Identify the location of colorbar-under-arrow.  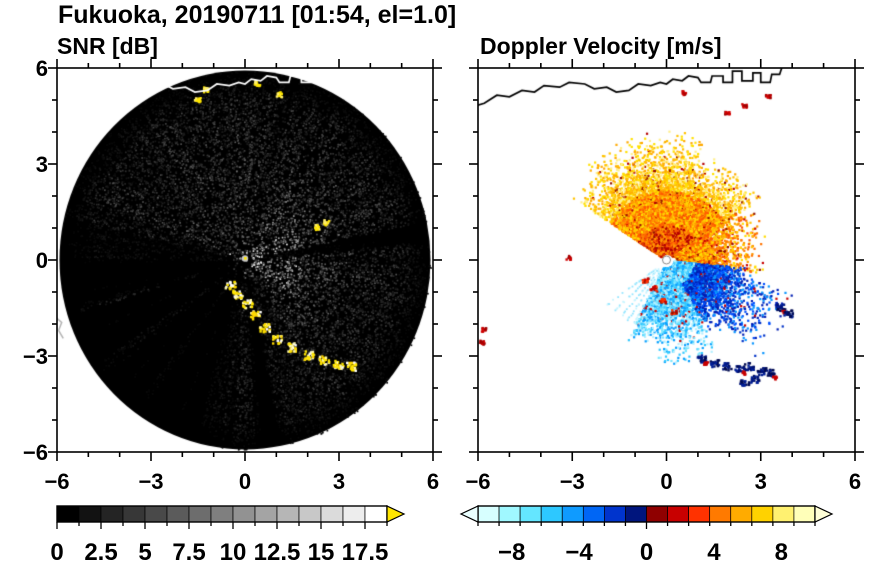
(469, 514).